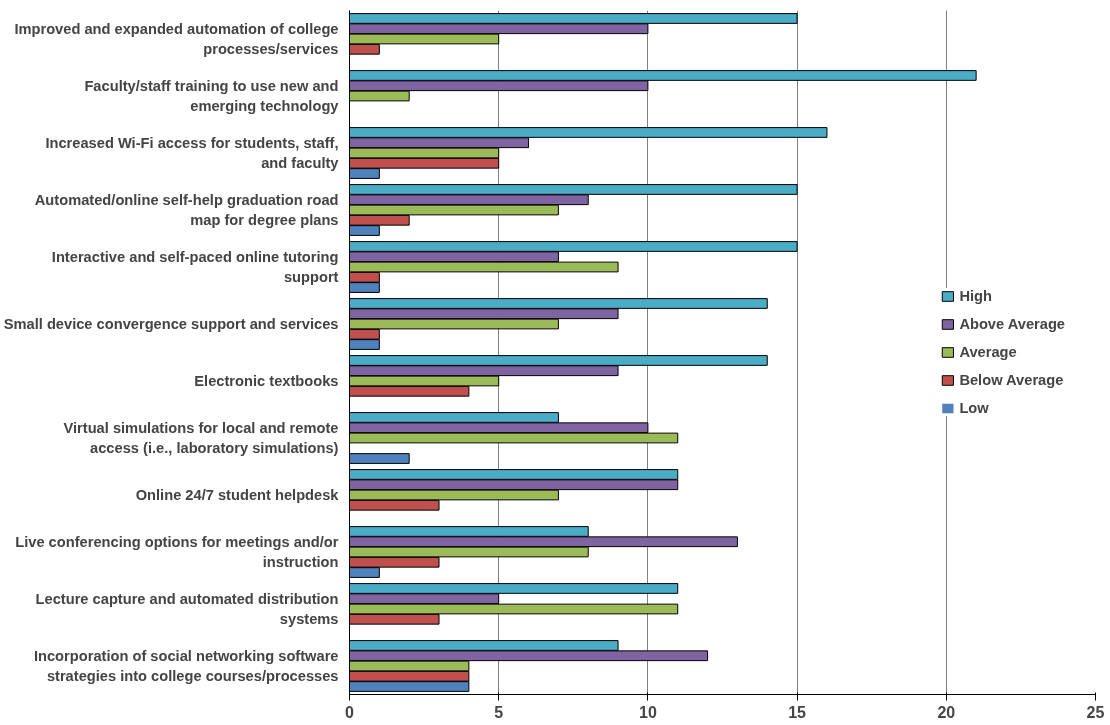 This screenshot has width=1110, height=725. Describe the element at coordinates (171, 324) in the screenshot. I see `y-tick-label: Small device convergence support and services` at that location.